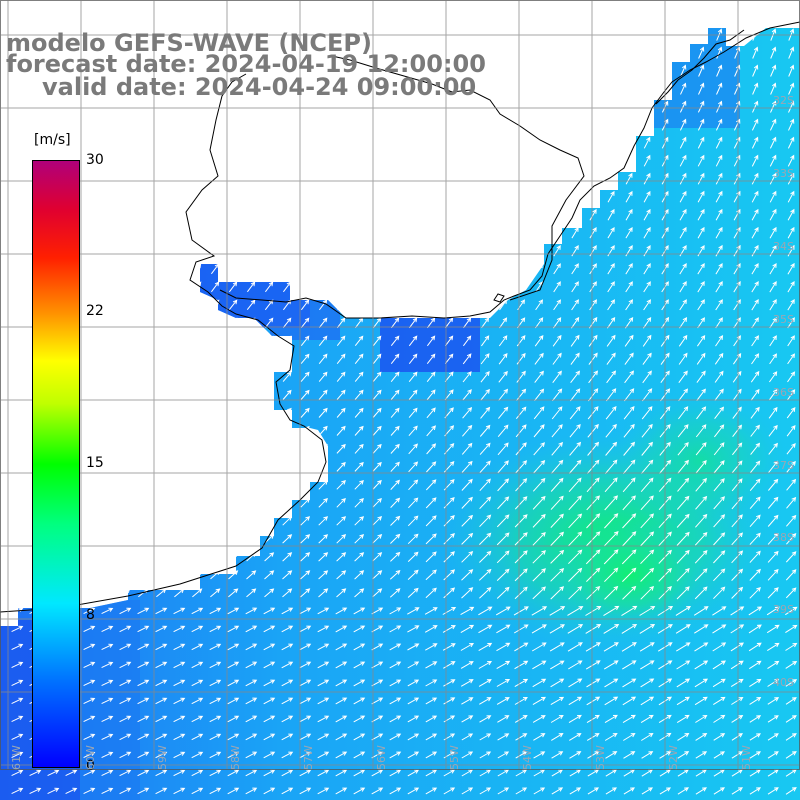 The image size is (800, 800). What do you see at coordinates (95, 463) in the screenshot?
I see `colorbar-tick-15: 15` at bounding box center [95, 463].